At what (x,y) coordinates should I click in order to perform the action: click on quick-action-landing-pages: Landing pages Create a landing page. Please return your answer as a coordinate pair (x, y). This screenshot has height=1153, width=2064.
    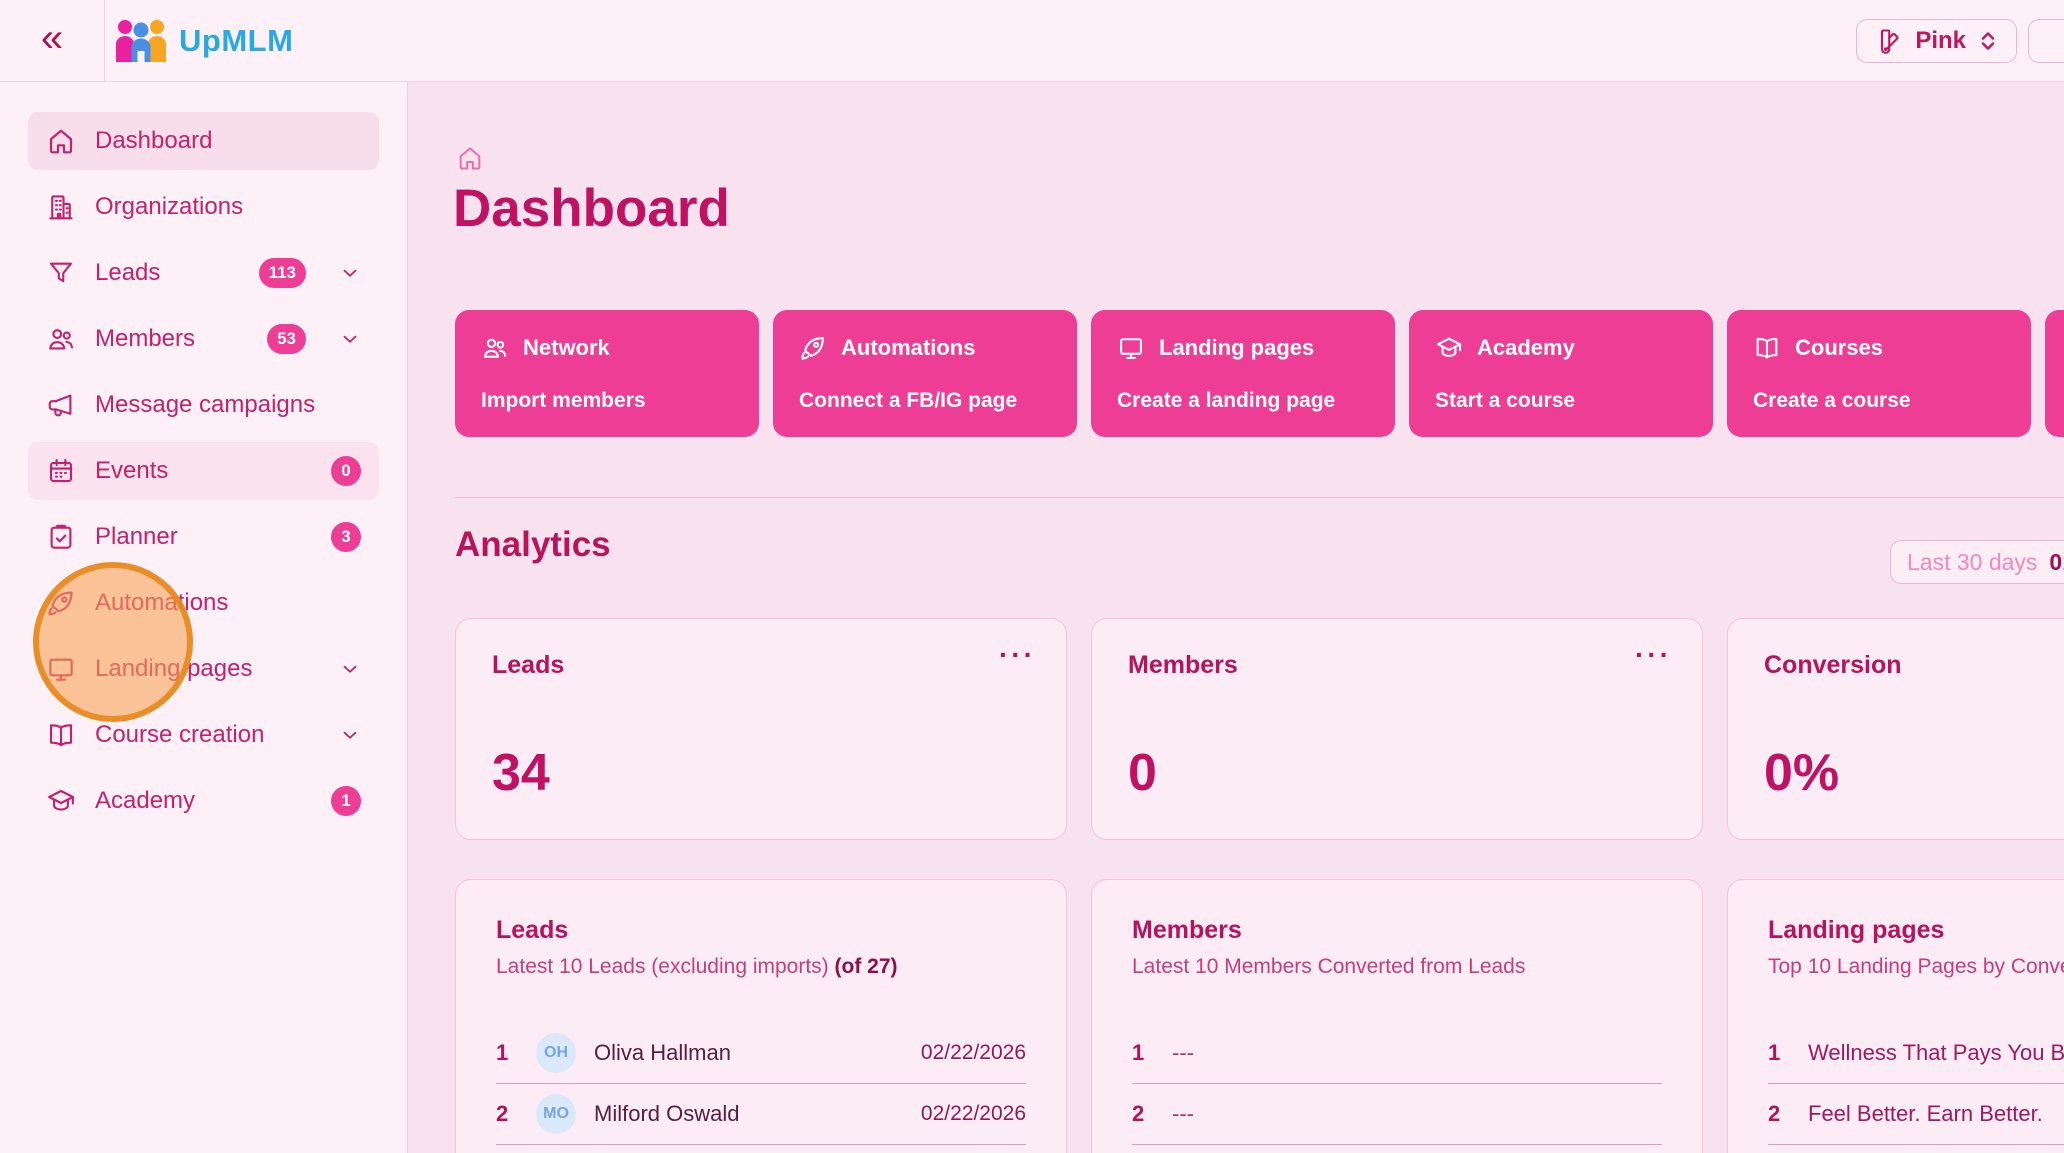
    Looking at the image, I should click on (1243, 373).